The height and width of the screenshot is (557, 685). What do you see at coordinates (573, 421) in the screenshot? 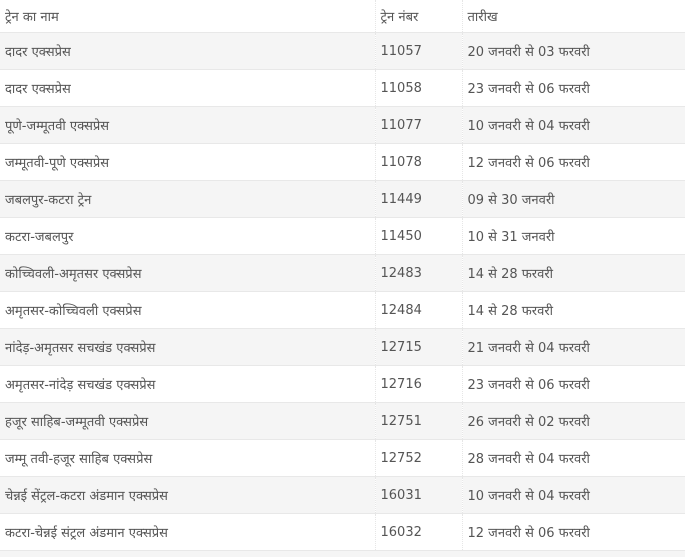
I see `date-cell: 26 जनवरी से 02 फरवरी` at bounding box center [573, 421].